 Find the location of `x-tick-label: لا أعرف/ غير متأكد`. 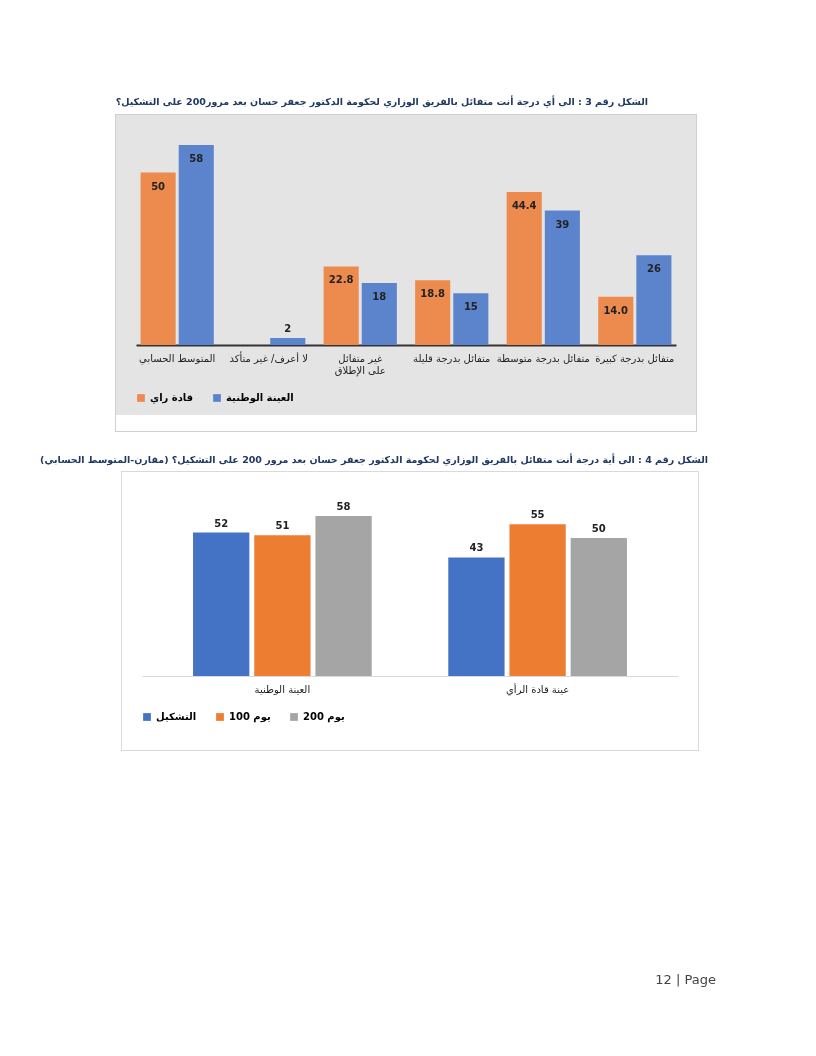

x-tick-label: لا أعرف/ غير متأكد is located at coordinates (268, 357).